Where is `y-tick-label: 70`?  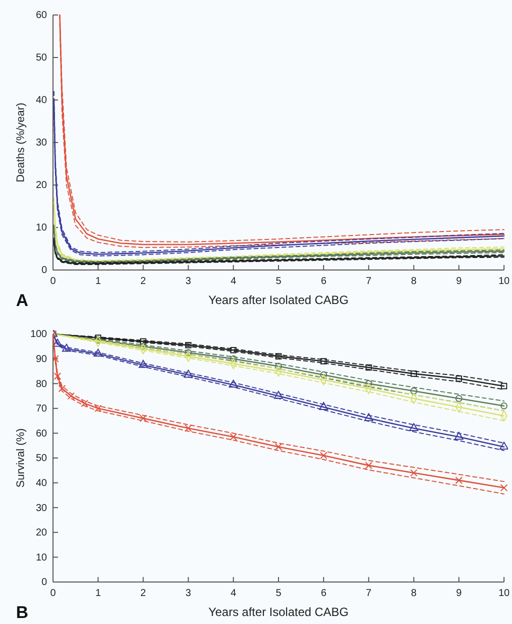
y-tick-label: 70 is located at coordinates (42, 409).